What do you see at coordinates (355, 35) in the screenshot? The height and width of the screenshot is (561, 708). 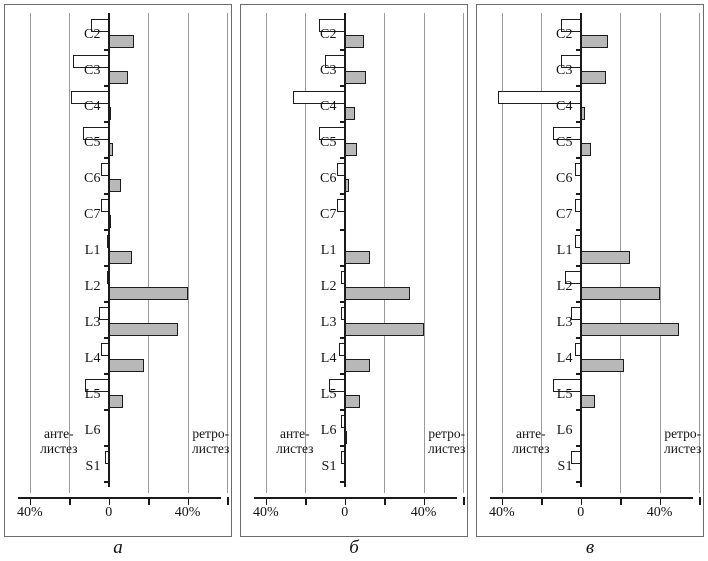 I see `bar-row: C2` at bounding box center [355, 35].